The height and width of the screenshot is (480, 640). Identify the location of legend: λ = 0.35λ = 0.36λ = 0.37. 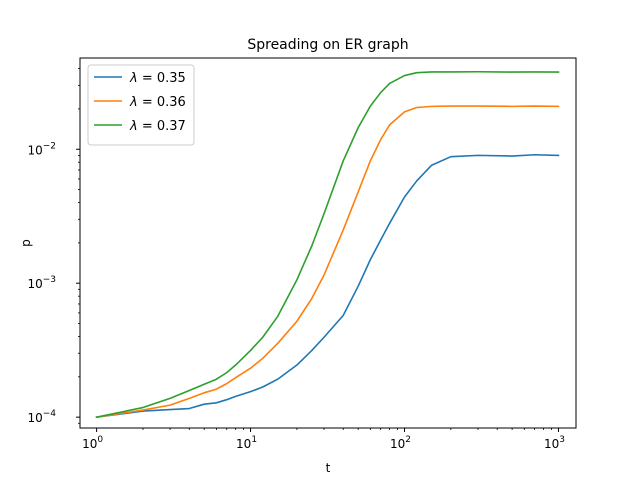
(141, 105).